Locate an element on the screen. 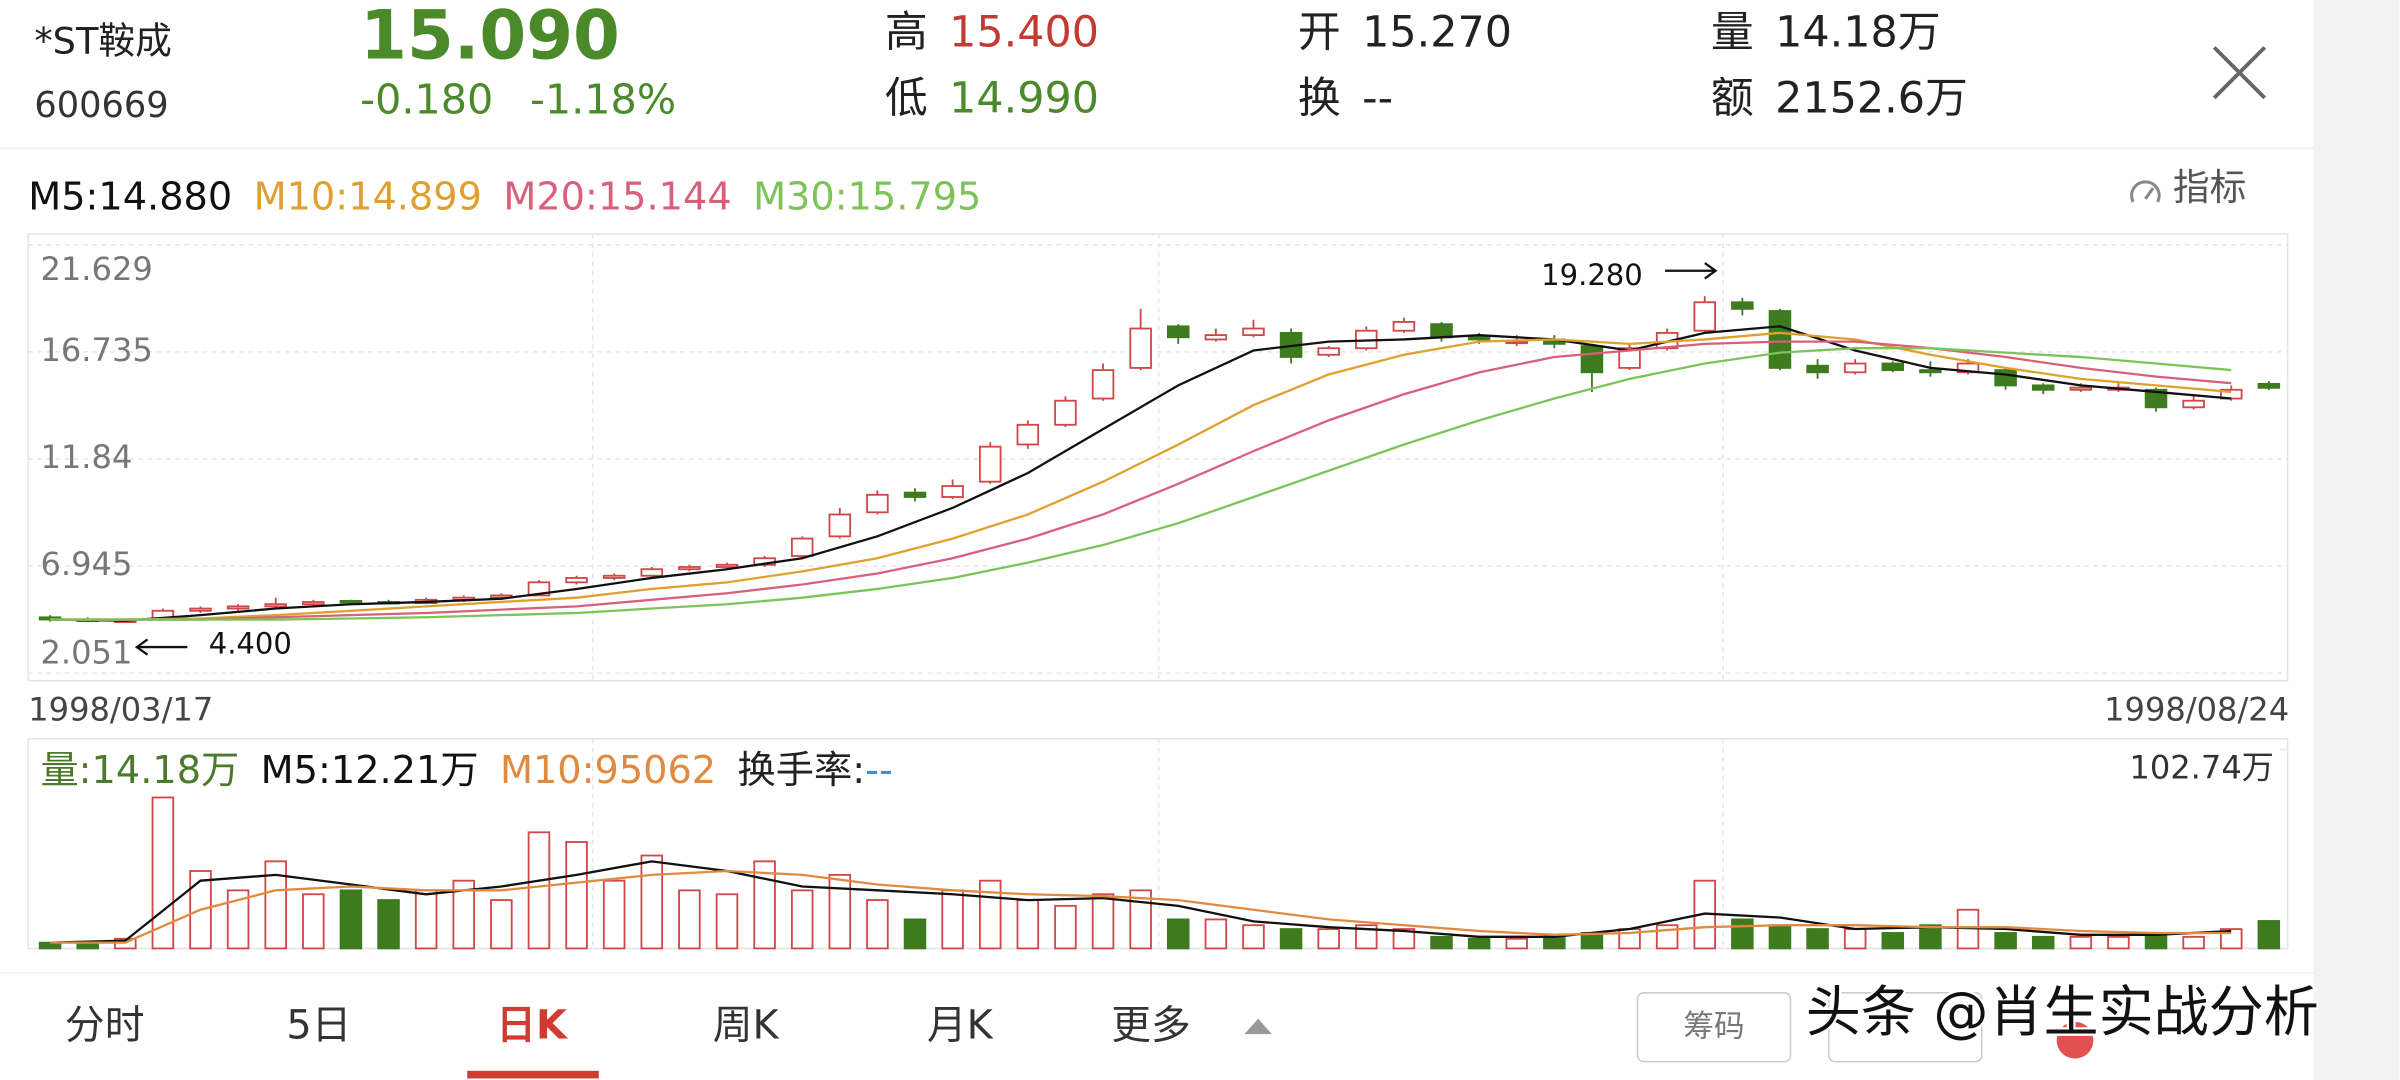 The image size is (2400, 1080). tab: 5日 is located at coordinates (318, 1025).